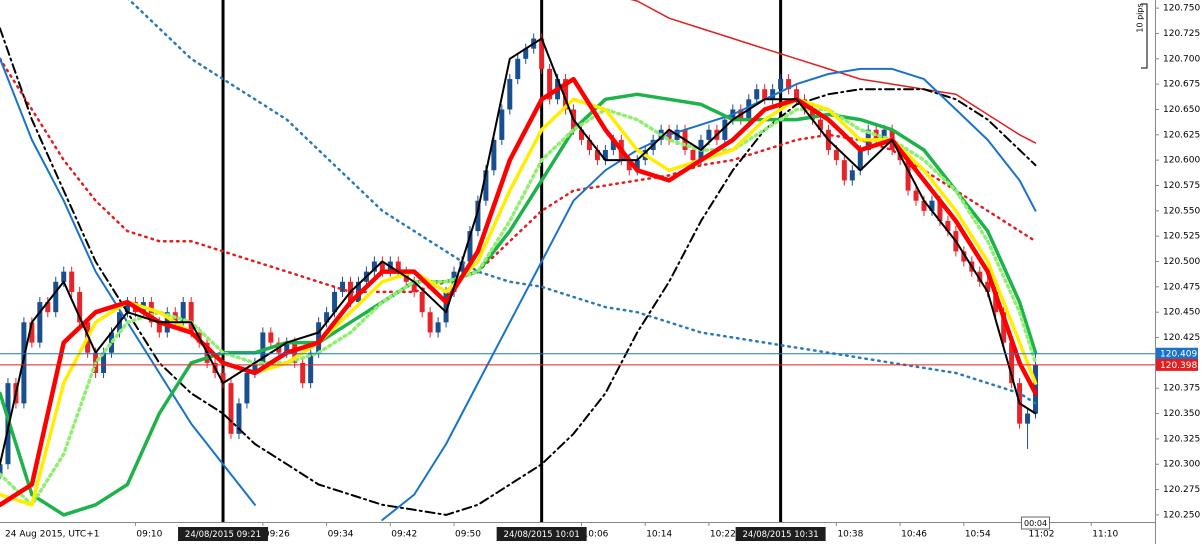 This screenshot has width=1204, height=544. Describe the element at coordinates (1181, 465) in the screenshot. I see `y-tick-label: 120.300` at that location.